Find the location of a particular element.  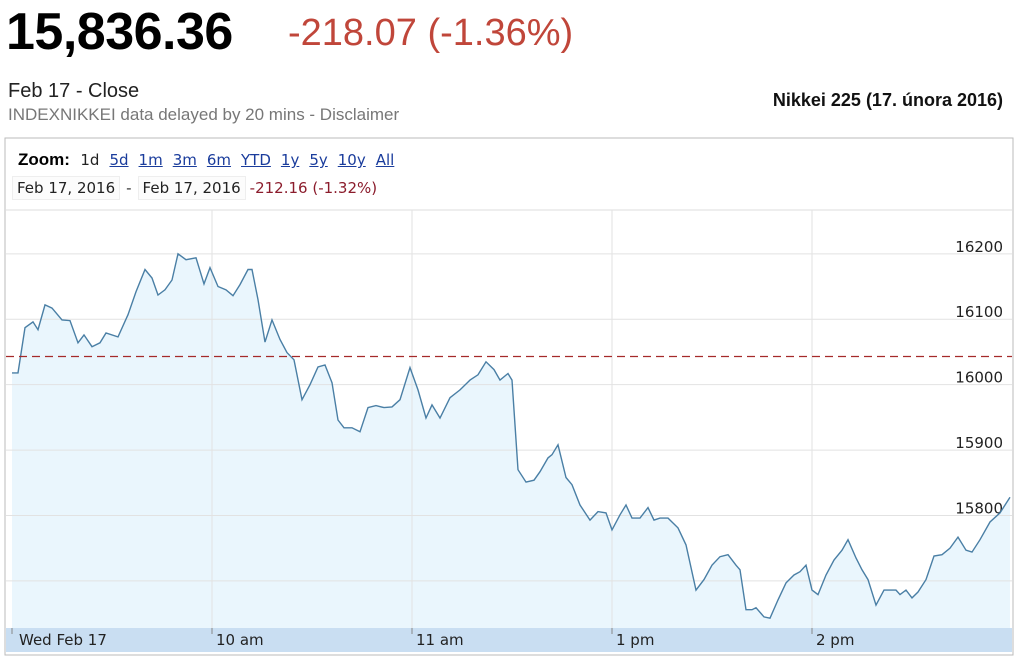

zoom-bar: Zoom: 1d 5d 1m 3m 6m YTD 1y 5y 10y All is located at coordinates (211, 160).